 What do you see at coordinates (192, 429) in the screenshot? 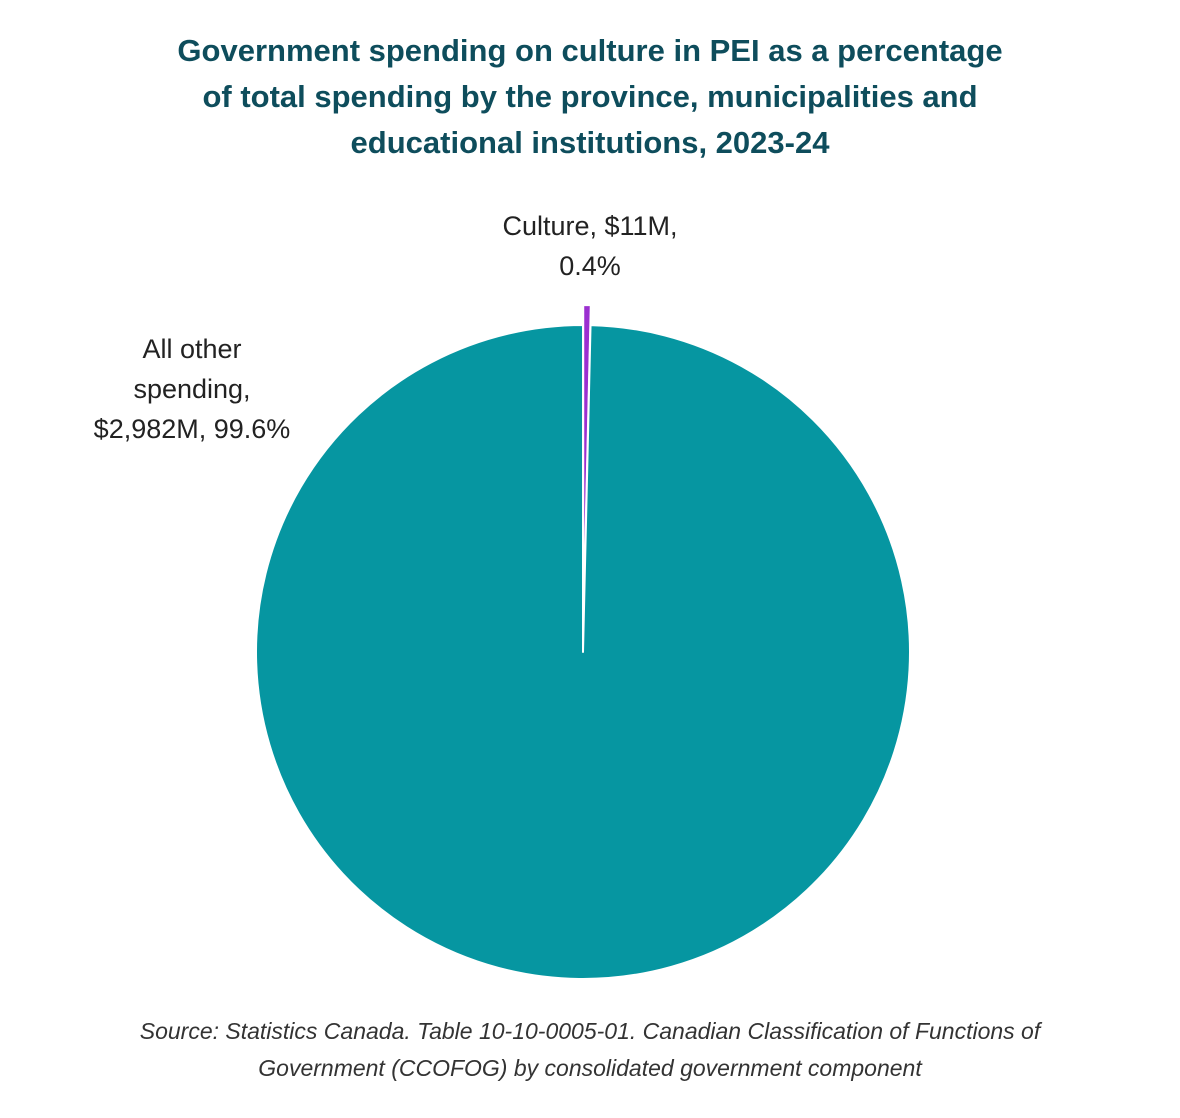
I see `slice-label-all-other-line-3: $2,982M, 99.6%` at bounding box center [192, 429].